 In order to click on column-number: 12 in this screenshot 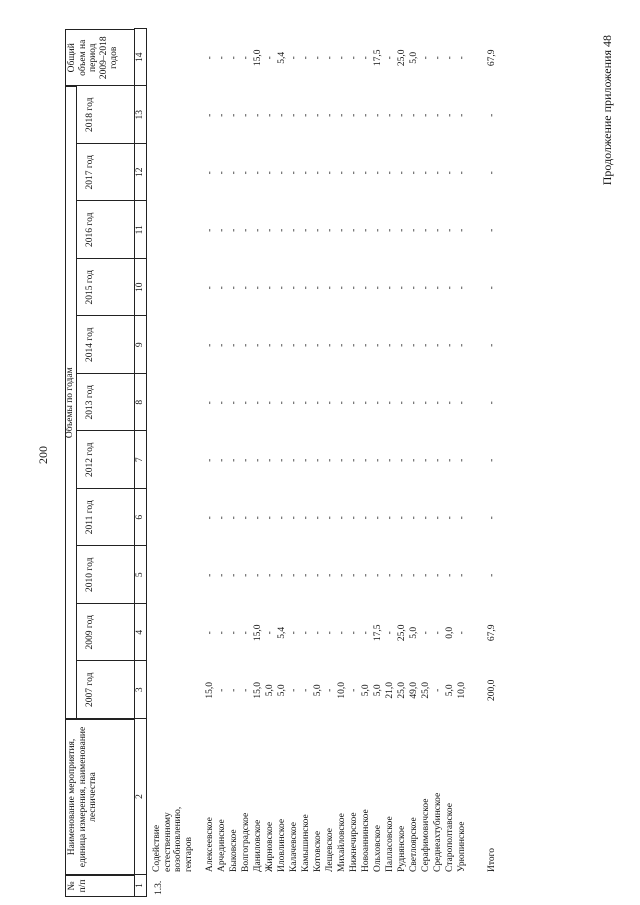, I will do `click(140, 172)`.